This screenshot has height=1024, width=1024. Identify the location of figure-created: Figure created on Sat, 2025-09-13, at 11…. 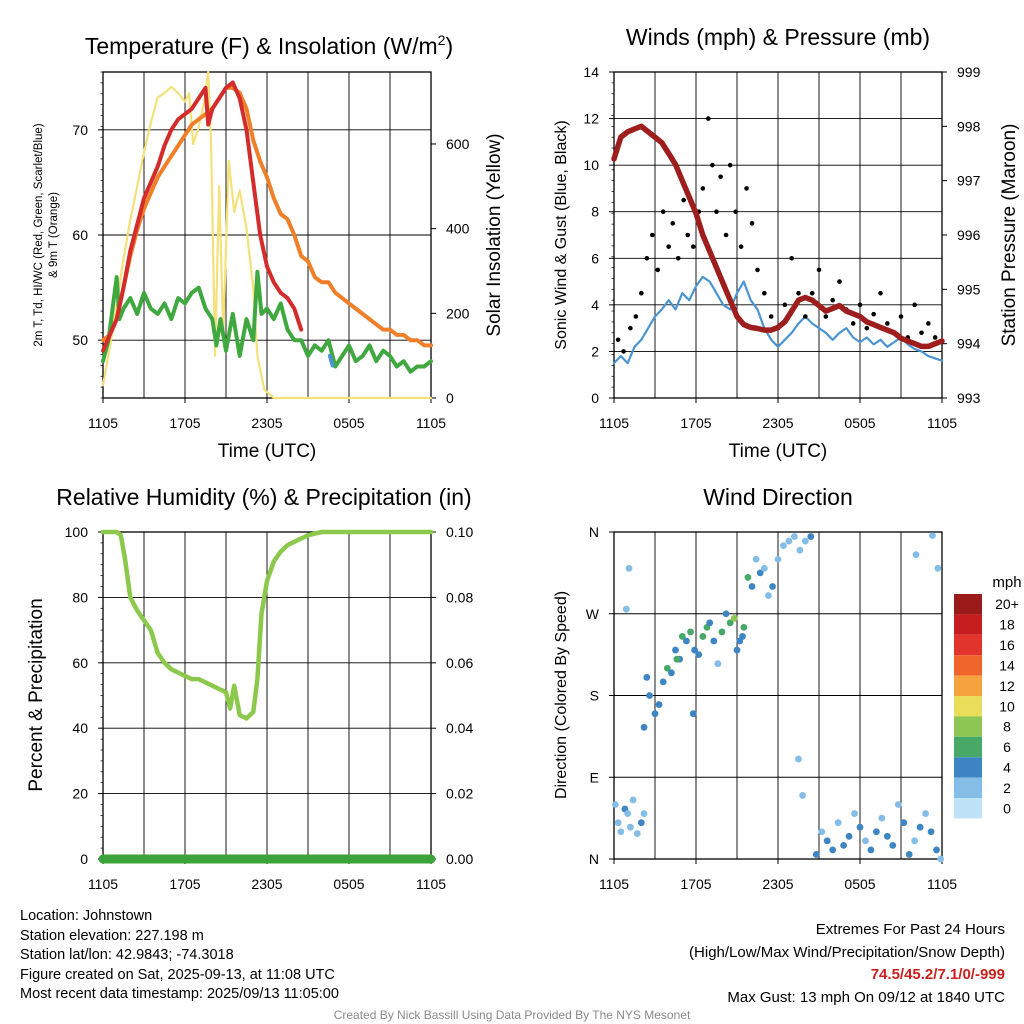
(177, 974).